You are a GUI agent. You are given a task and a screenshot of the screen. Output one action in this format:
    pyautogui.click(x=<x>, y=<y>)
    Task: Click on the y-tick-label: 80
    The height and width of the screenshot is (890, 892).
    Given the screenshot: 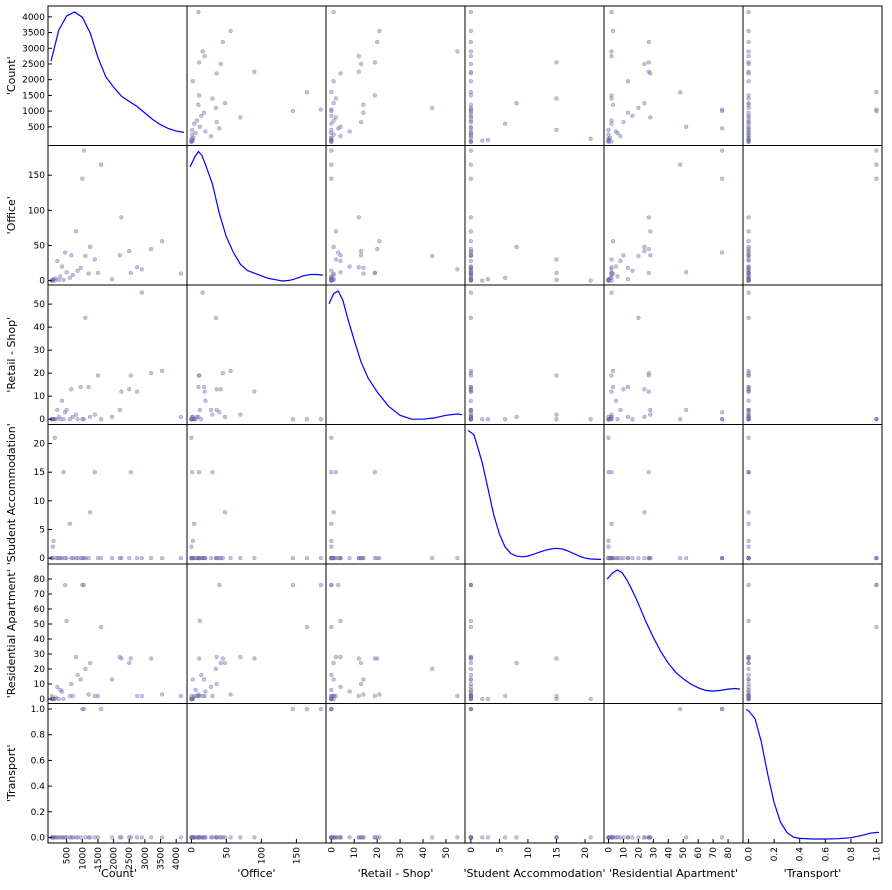 What is the action you would take?
    pyautogui.click(x=40, y=580)
    